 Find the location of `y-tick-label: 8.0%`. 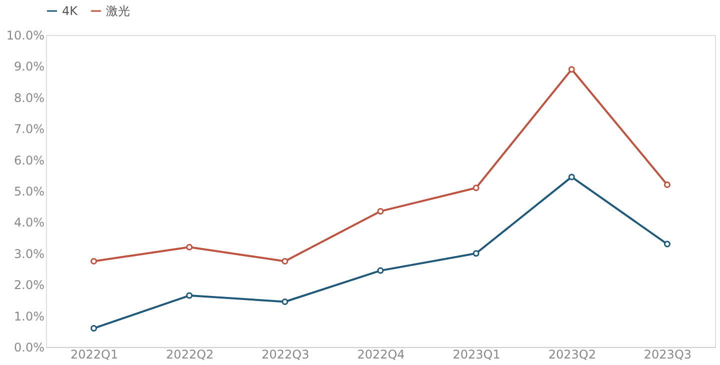

y-tick-label: 8.0% is located at coordinates (29, 97).